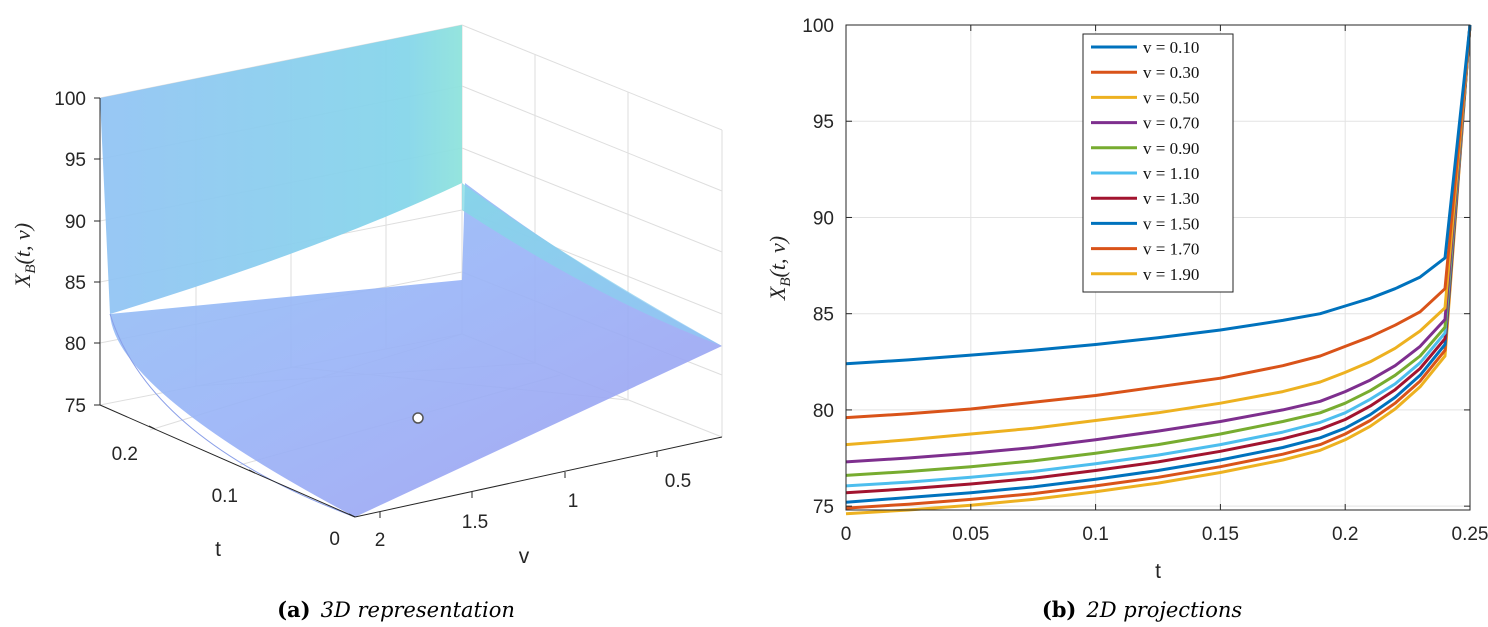  What do you see at coordinates (1095, 534) in the screenshot?
I see `x-tick-label: 0.1` at bounding box center [1095, 534].